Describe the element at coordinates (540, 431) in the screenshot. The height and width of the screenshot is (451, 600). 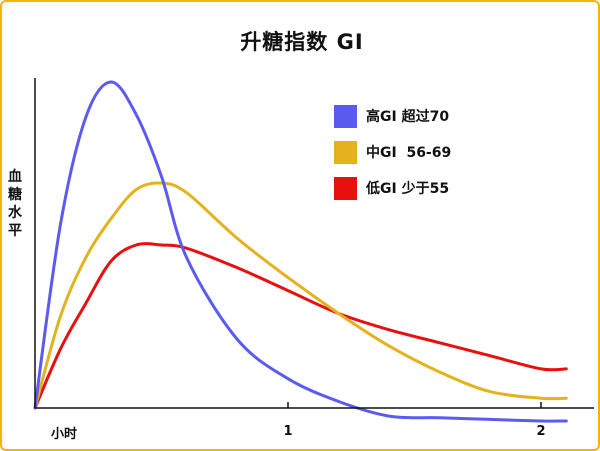
I see `x-tick-label-1: 2` at that location.